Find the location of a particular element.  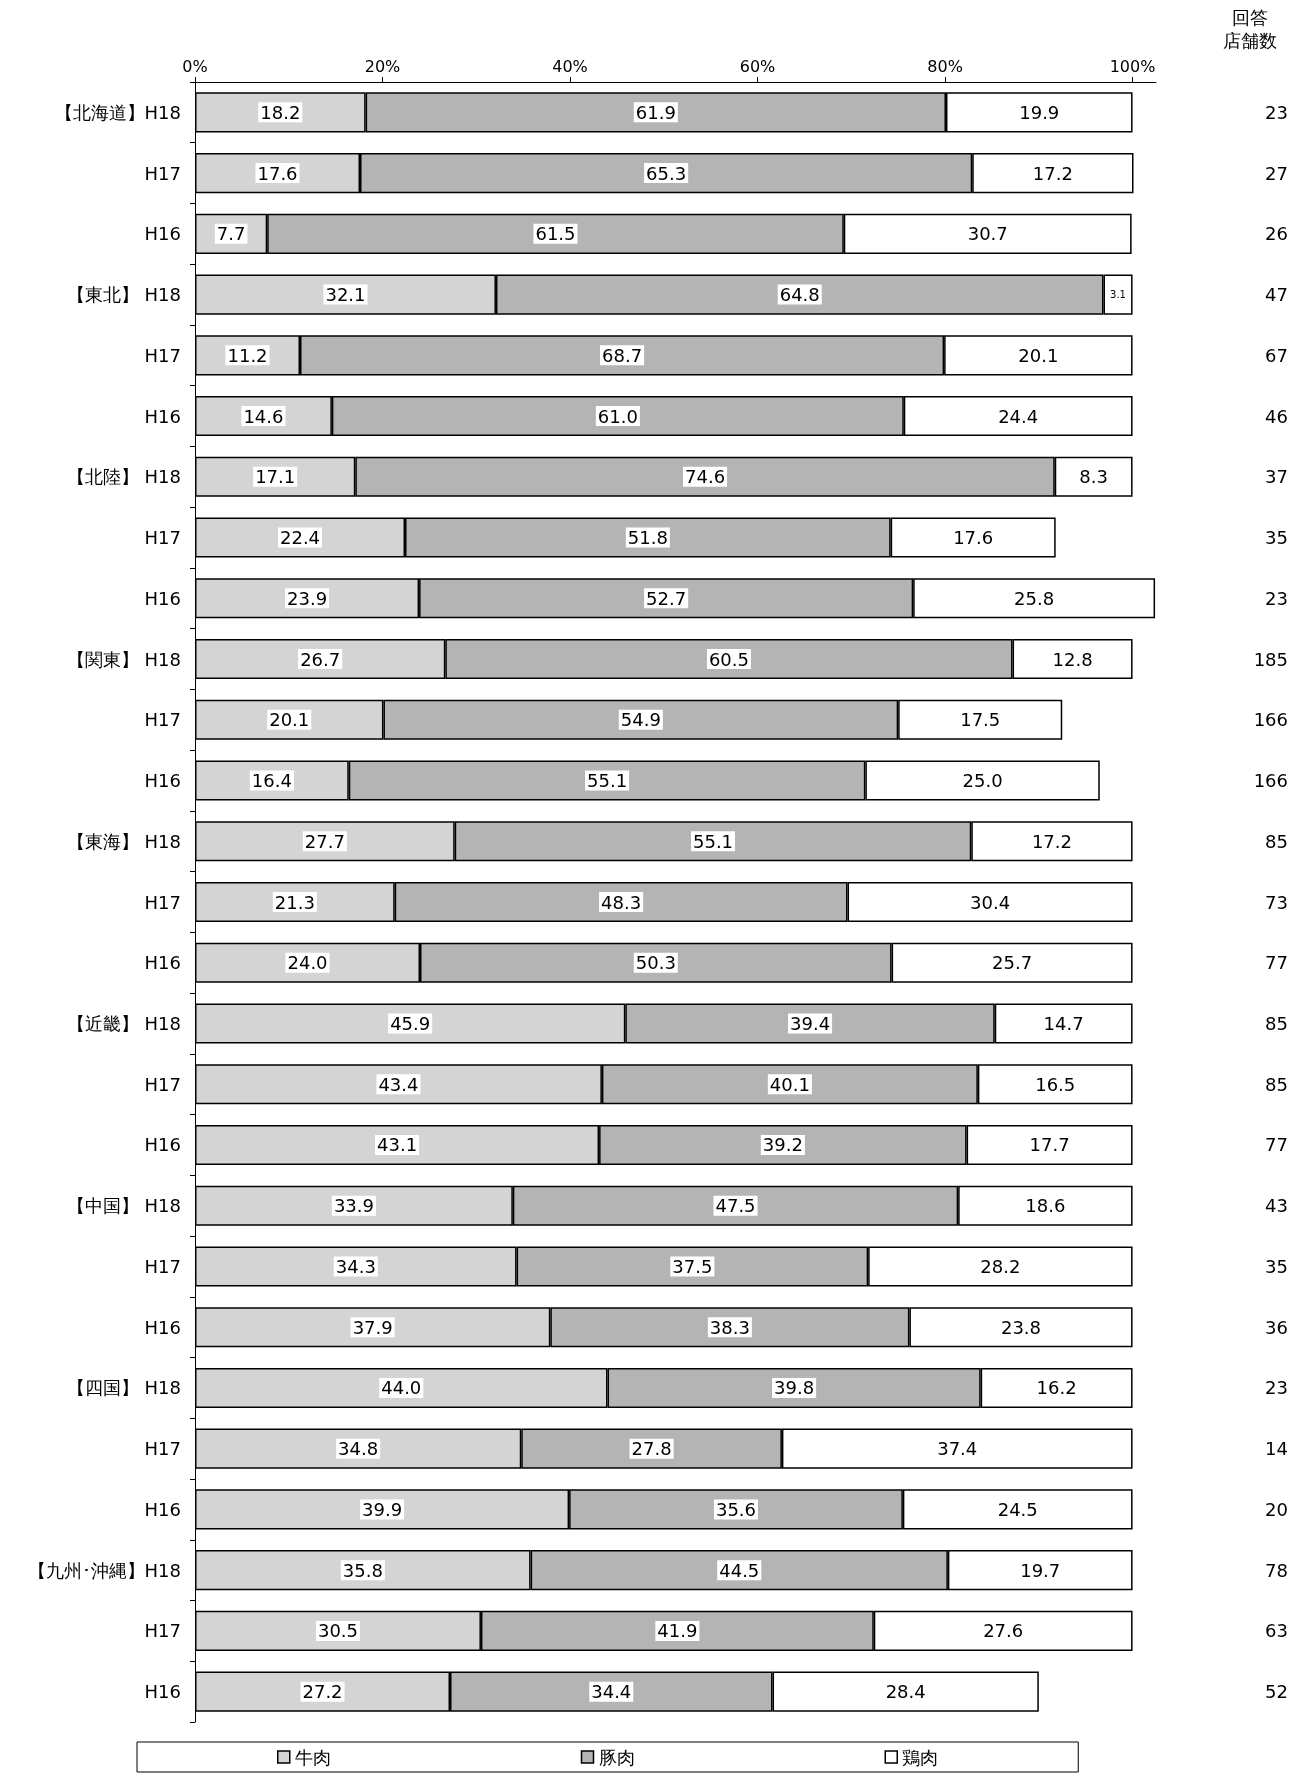

text: 26 is located at coordinates (1276, 234).